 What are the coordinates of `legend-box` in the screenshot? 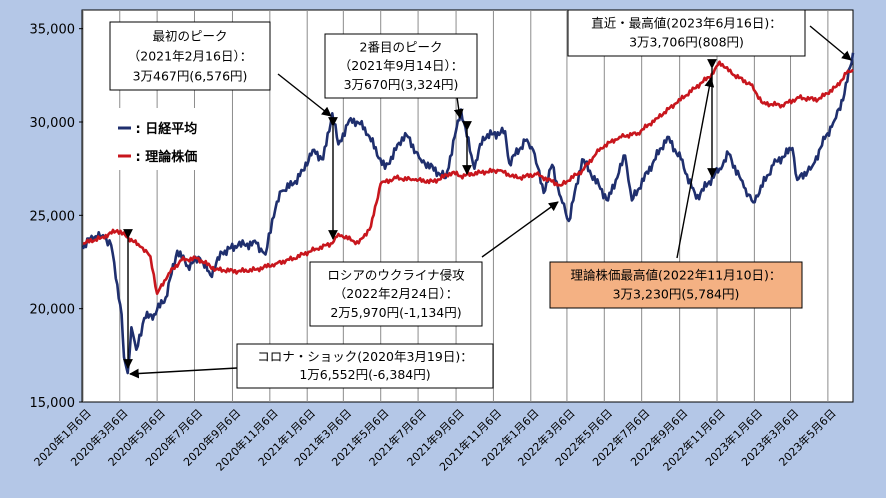 It's located at (166, 139).